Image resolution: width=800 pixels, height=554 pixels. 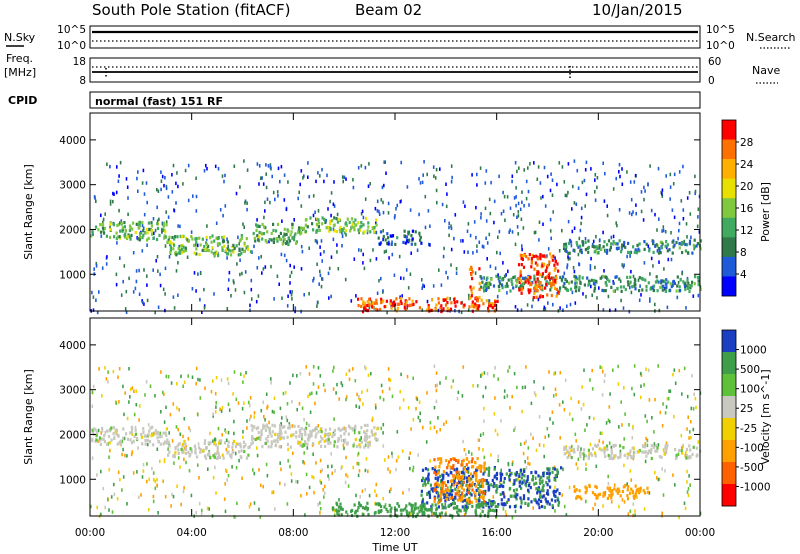 I want to click on xtick-label: 16:00, so click(x=497, y=533).